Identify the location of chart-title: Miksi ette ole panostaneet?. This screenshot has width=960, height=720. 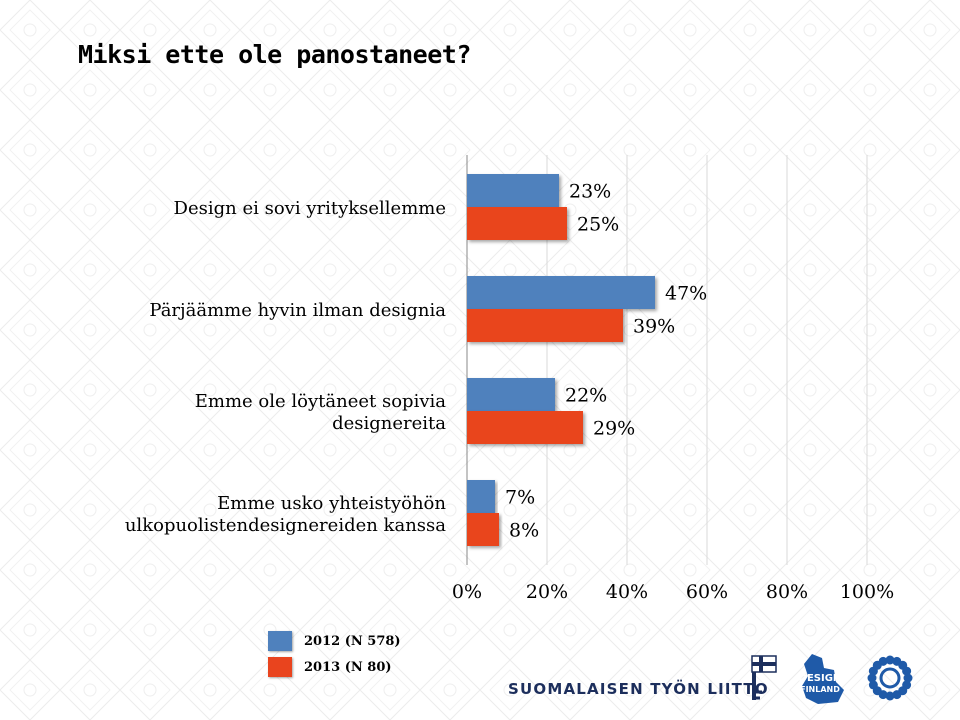
(274, 54).